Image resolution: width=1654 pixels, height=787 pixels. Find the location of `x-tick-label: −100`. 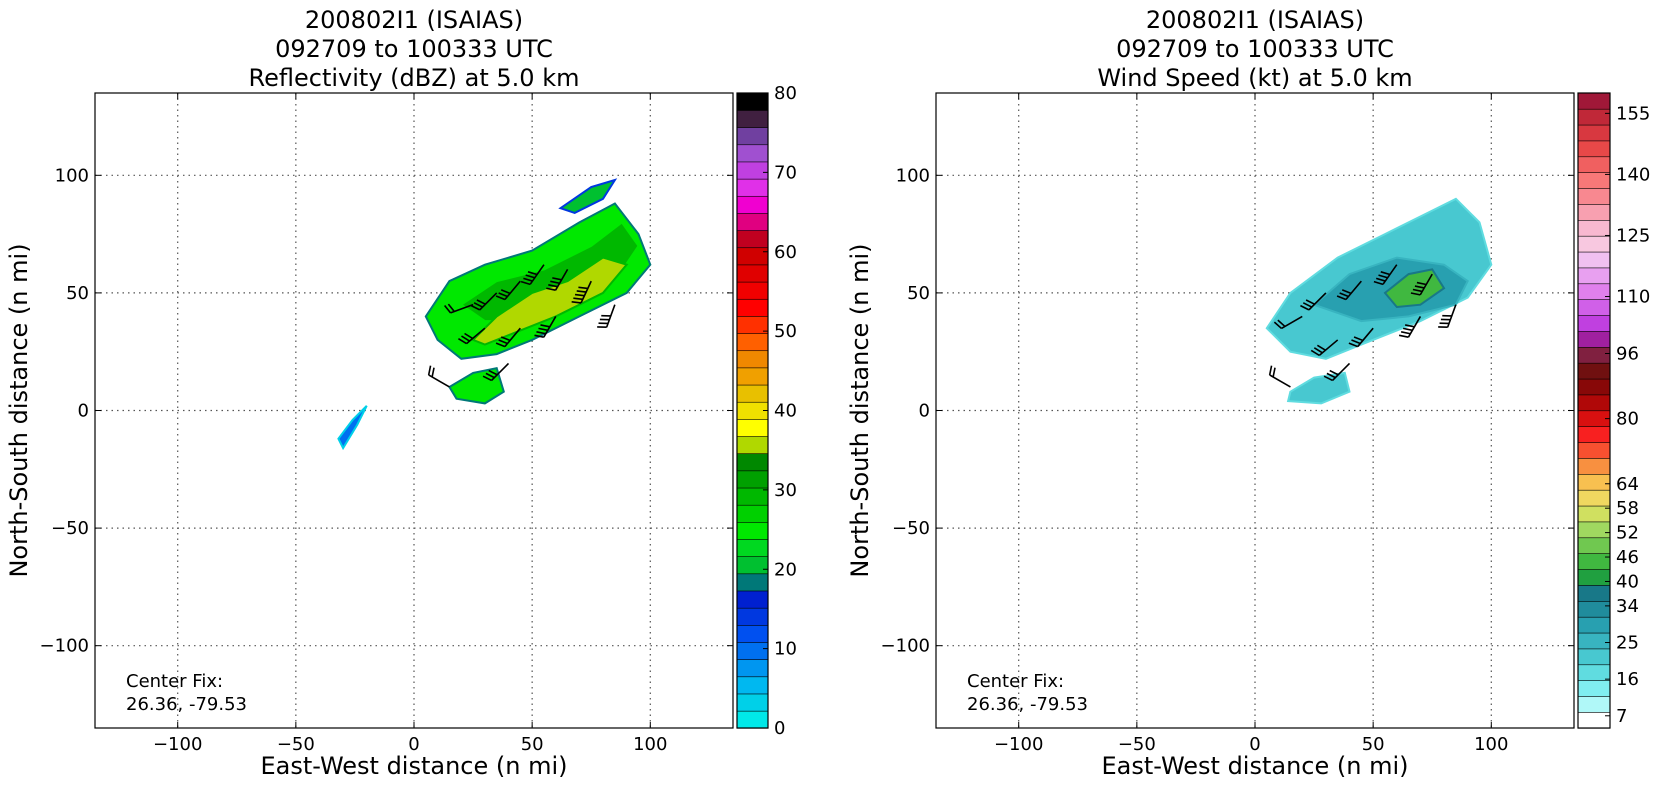

x-tick-label: −100 is located at coordinates (177, 744).